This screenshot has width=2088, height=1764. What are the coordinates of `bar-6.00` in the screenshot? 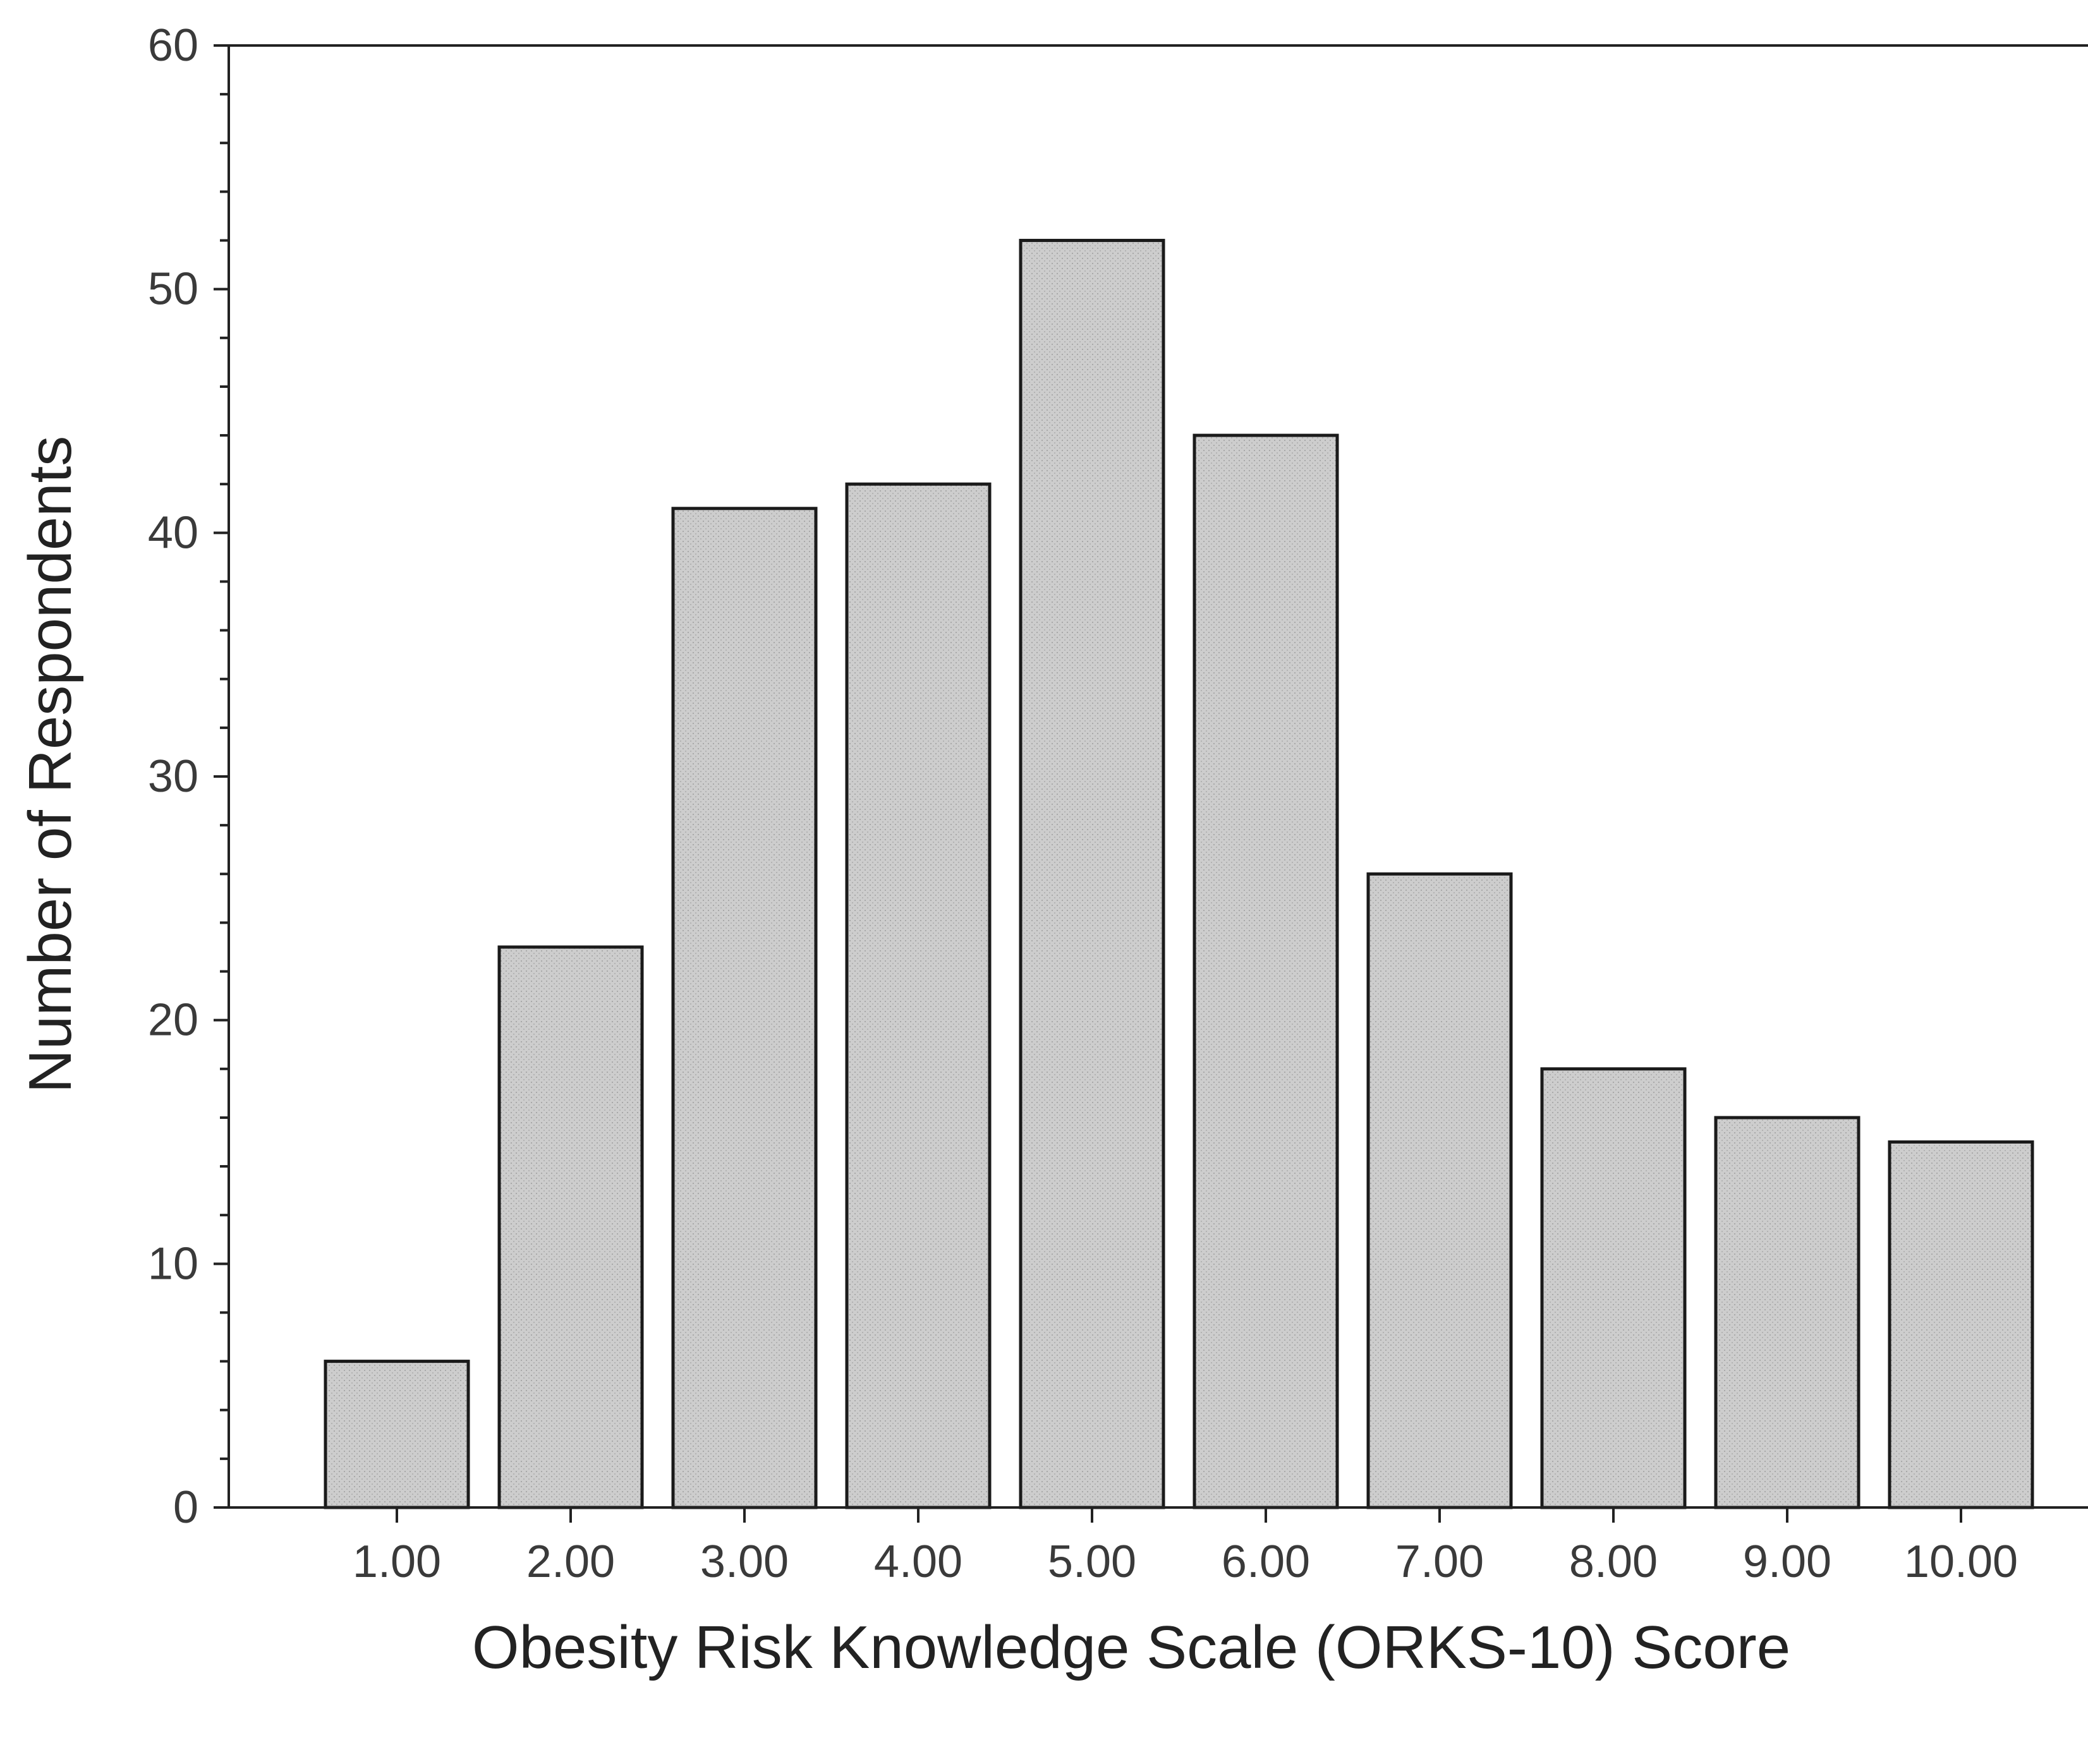 It's located at (1266, 971).